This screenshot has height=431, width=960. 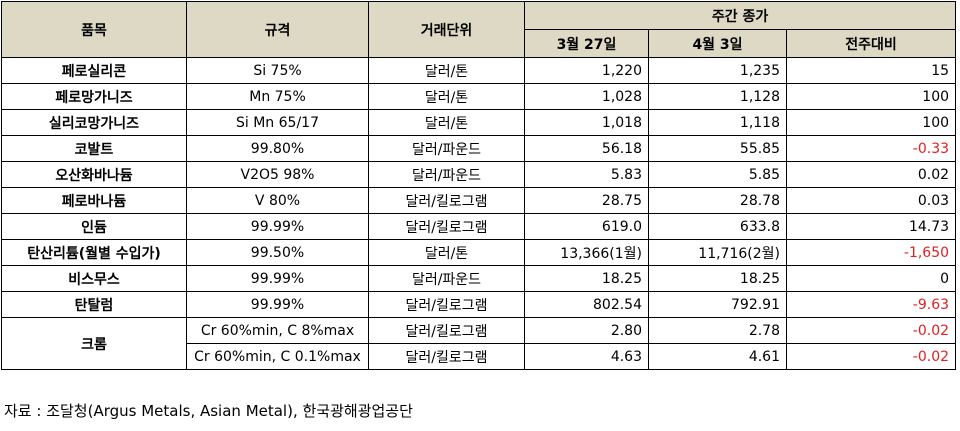 What do you see at coordinates (277, 29) in the screenshot?
I see `header-cell: 규격` at bounding box center [277, 29].